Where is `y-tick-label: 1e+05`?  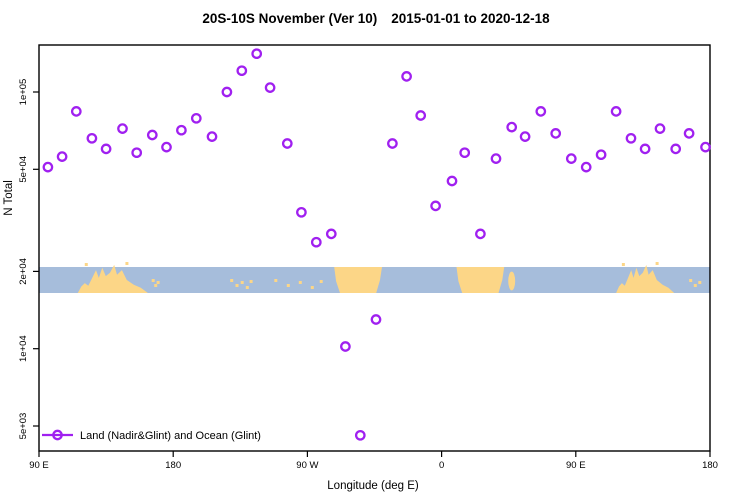
y-tick-label: 1e+05 is located at coordinates (23, 92).